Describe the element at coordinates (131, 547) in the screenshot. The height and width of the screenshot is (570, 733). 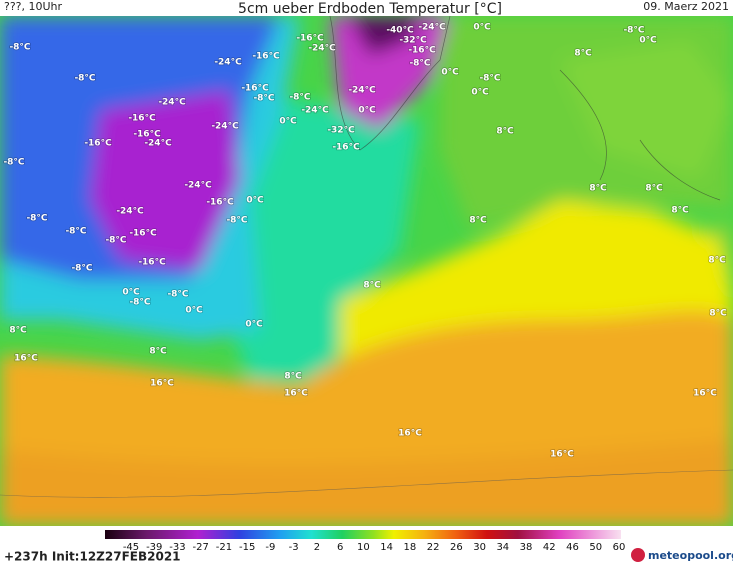
I see `colorbar-tick-label: -45` at that location.